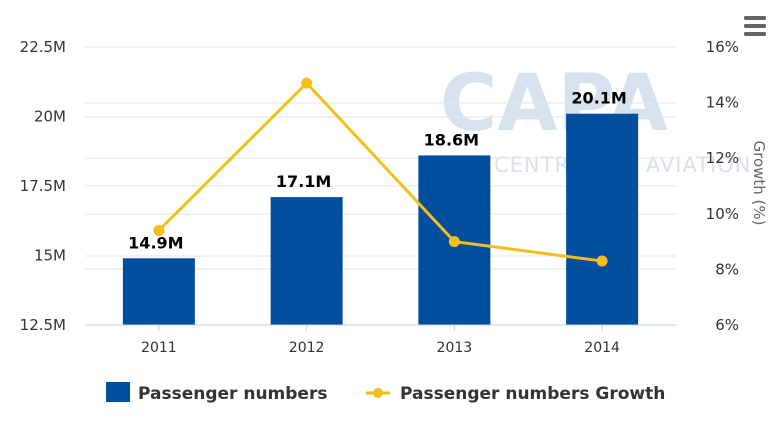  I want to click on x-tick-label: 2013, so click(455, 348).